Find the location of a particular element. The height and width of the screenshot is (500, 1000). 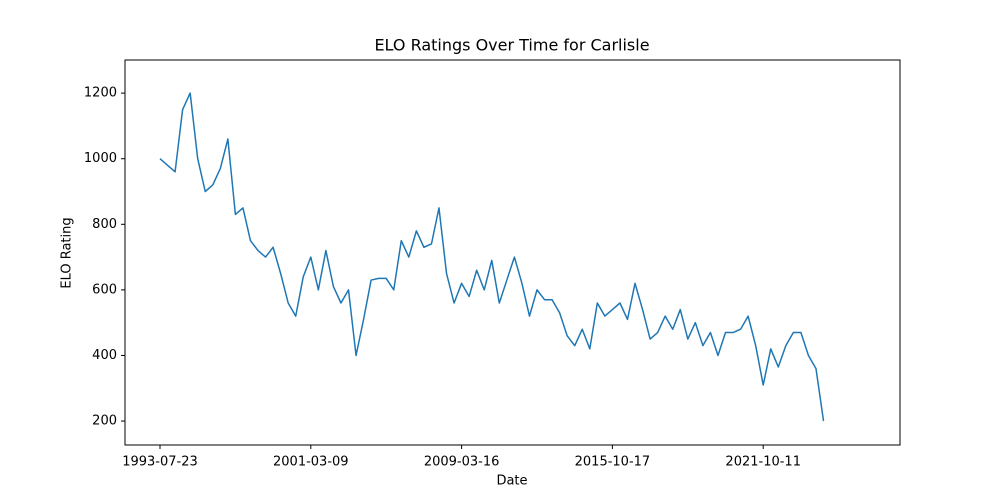

y-tick-label: 1000 is located at coordinates (100, 158).